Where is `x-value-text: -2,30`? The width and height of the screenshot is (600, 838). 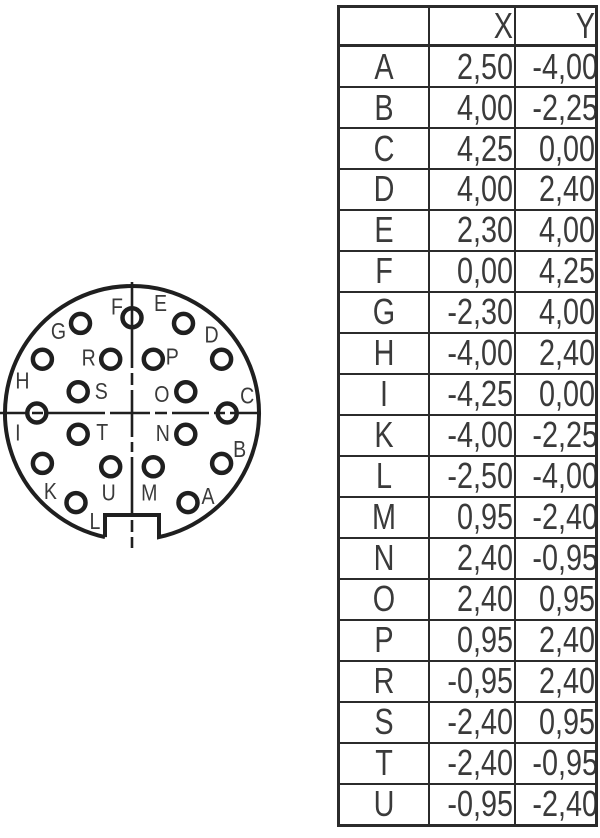 x-value-text: -2,30 is located at coordinates (480, 312).